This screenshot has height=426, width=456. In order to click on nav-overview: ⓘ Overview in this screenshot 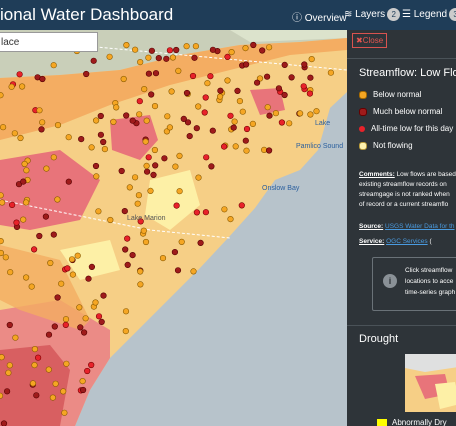, I will do `click(319, 18)`.